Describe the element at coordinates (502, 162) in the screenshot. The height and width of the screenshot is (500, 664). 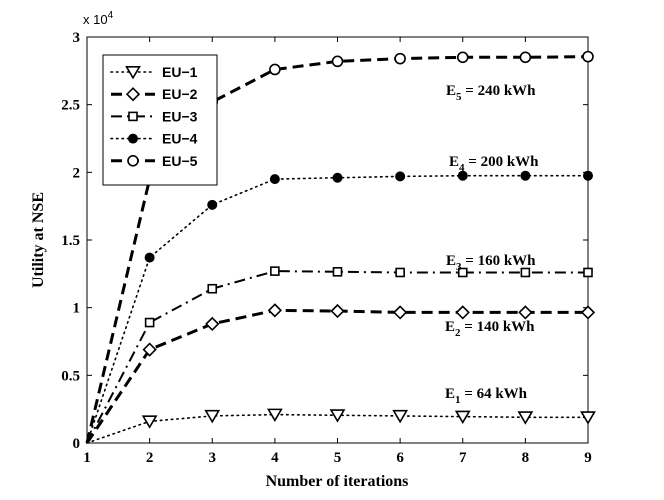
I see `annotation-value: = 200 kWh` at that location.